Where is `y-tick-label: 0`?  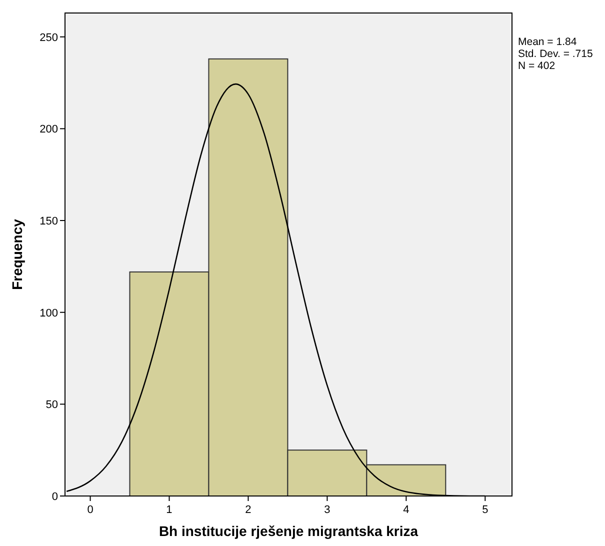
y-tick-label: 0 is located at coordinates (55, 497).